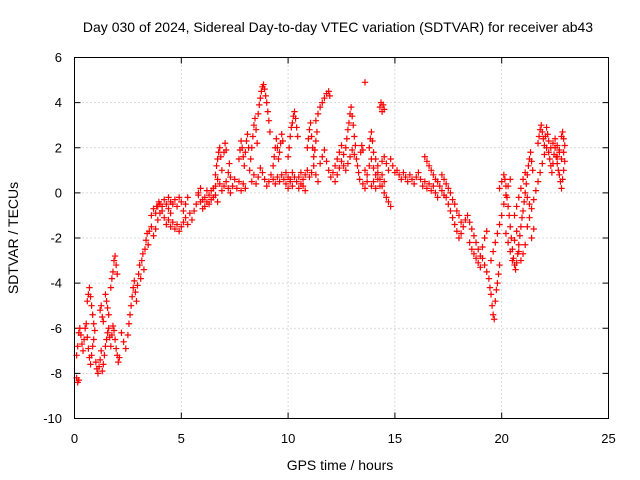 The width and height of the screenshot is (640, 480). I want to click on y-tick-label: -2, so click(56, 238).